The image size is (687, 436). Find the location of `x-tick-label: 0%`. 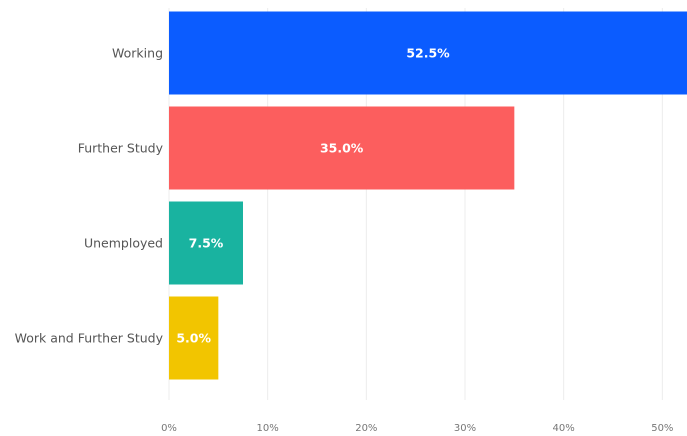

x-tick-label: 0% is located at coordinates (169, 428).